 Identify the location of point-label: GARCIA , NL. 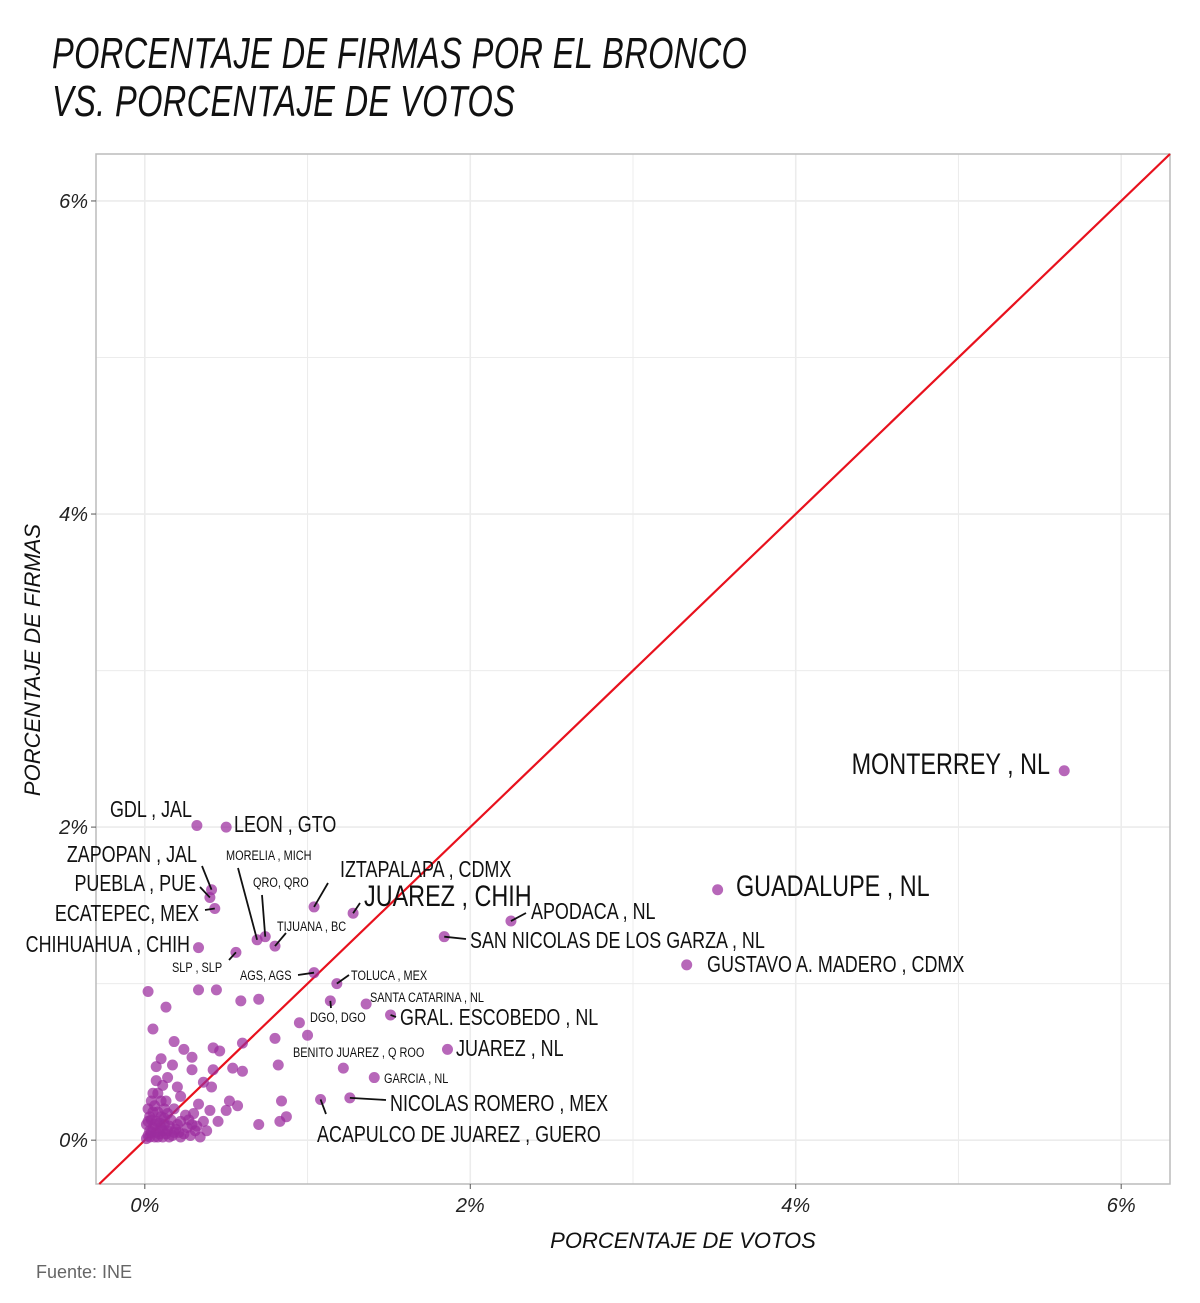
(416, 1079).